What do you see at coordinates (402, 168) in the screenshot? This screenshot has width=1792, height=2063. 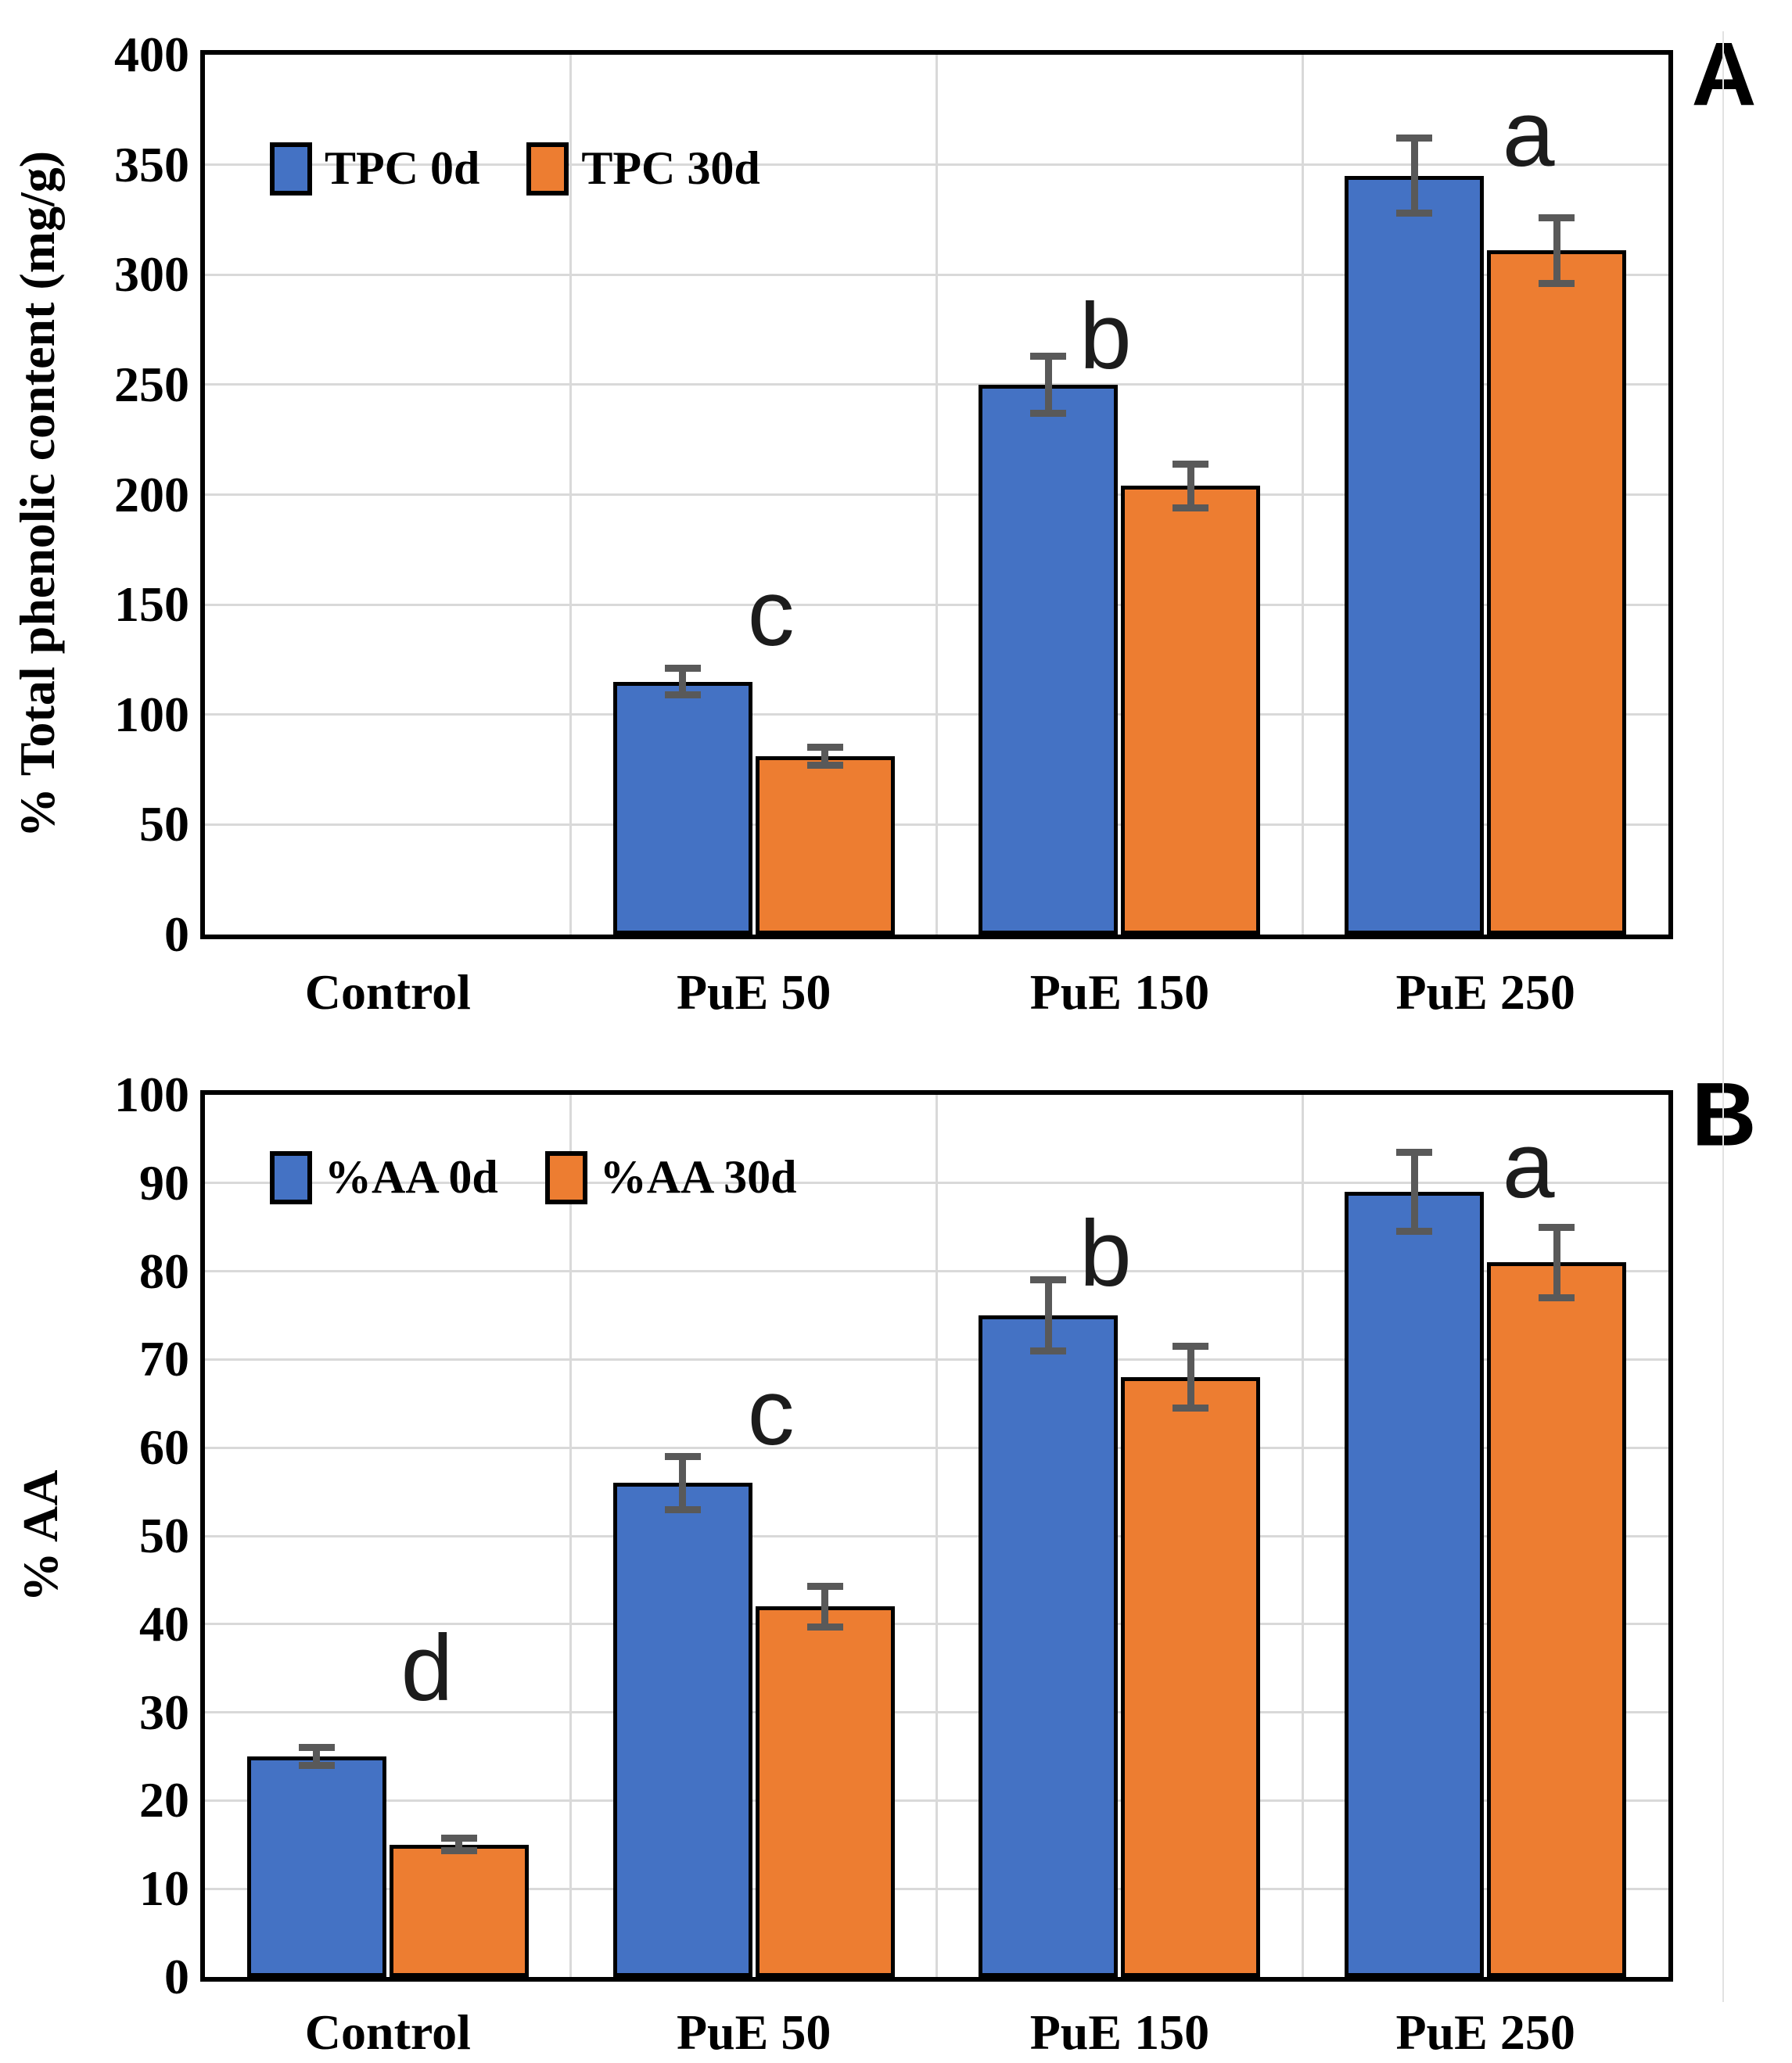 I see `legend-label: TPC 0d` at bounding box center [402, 168].